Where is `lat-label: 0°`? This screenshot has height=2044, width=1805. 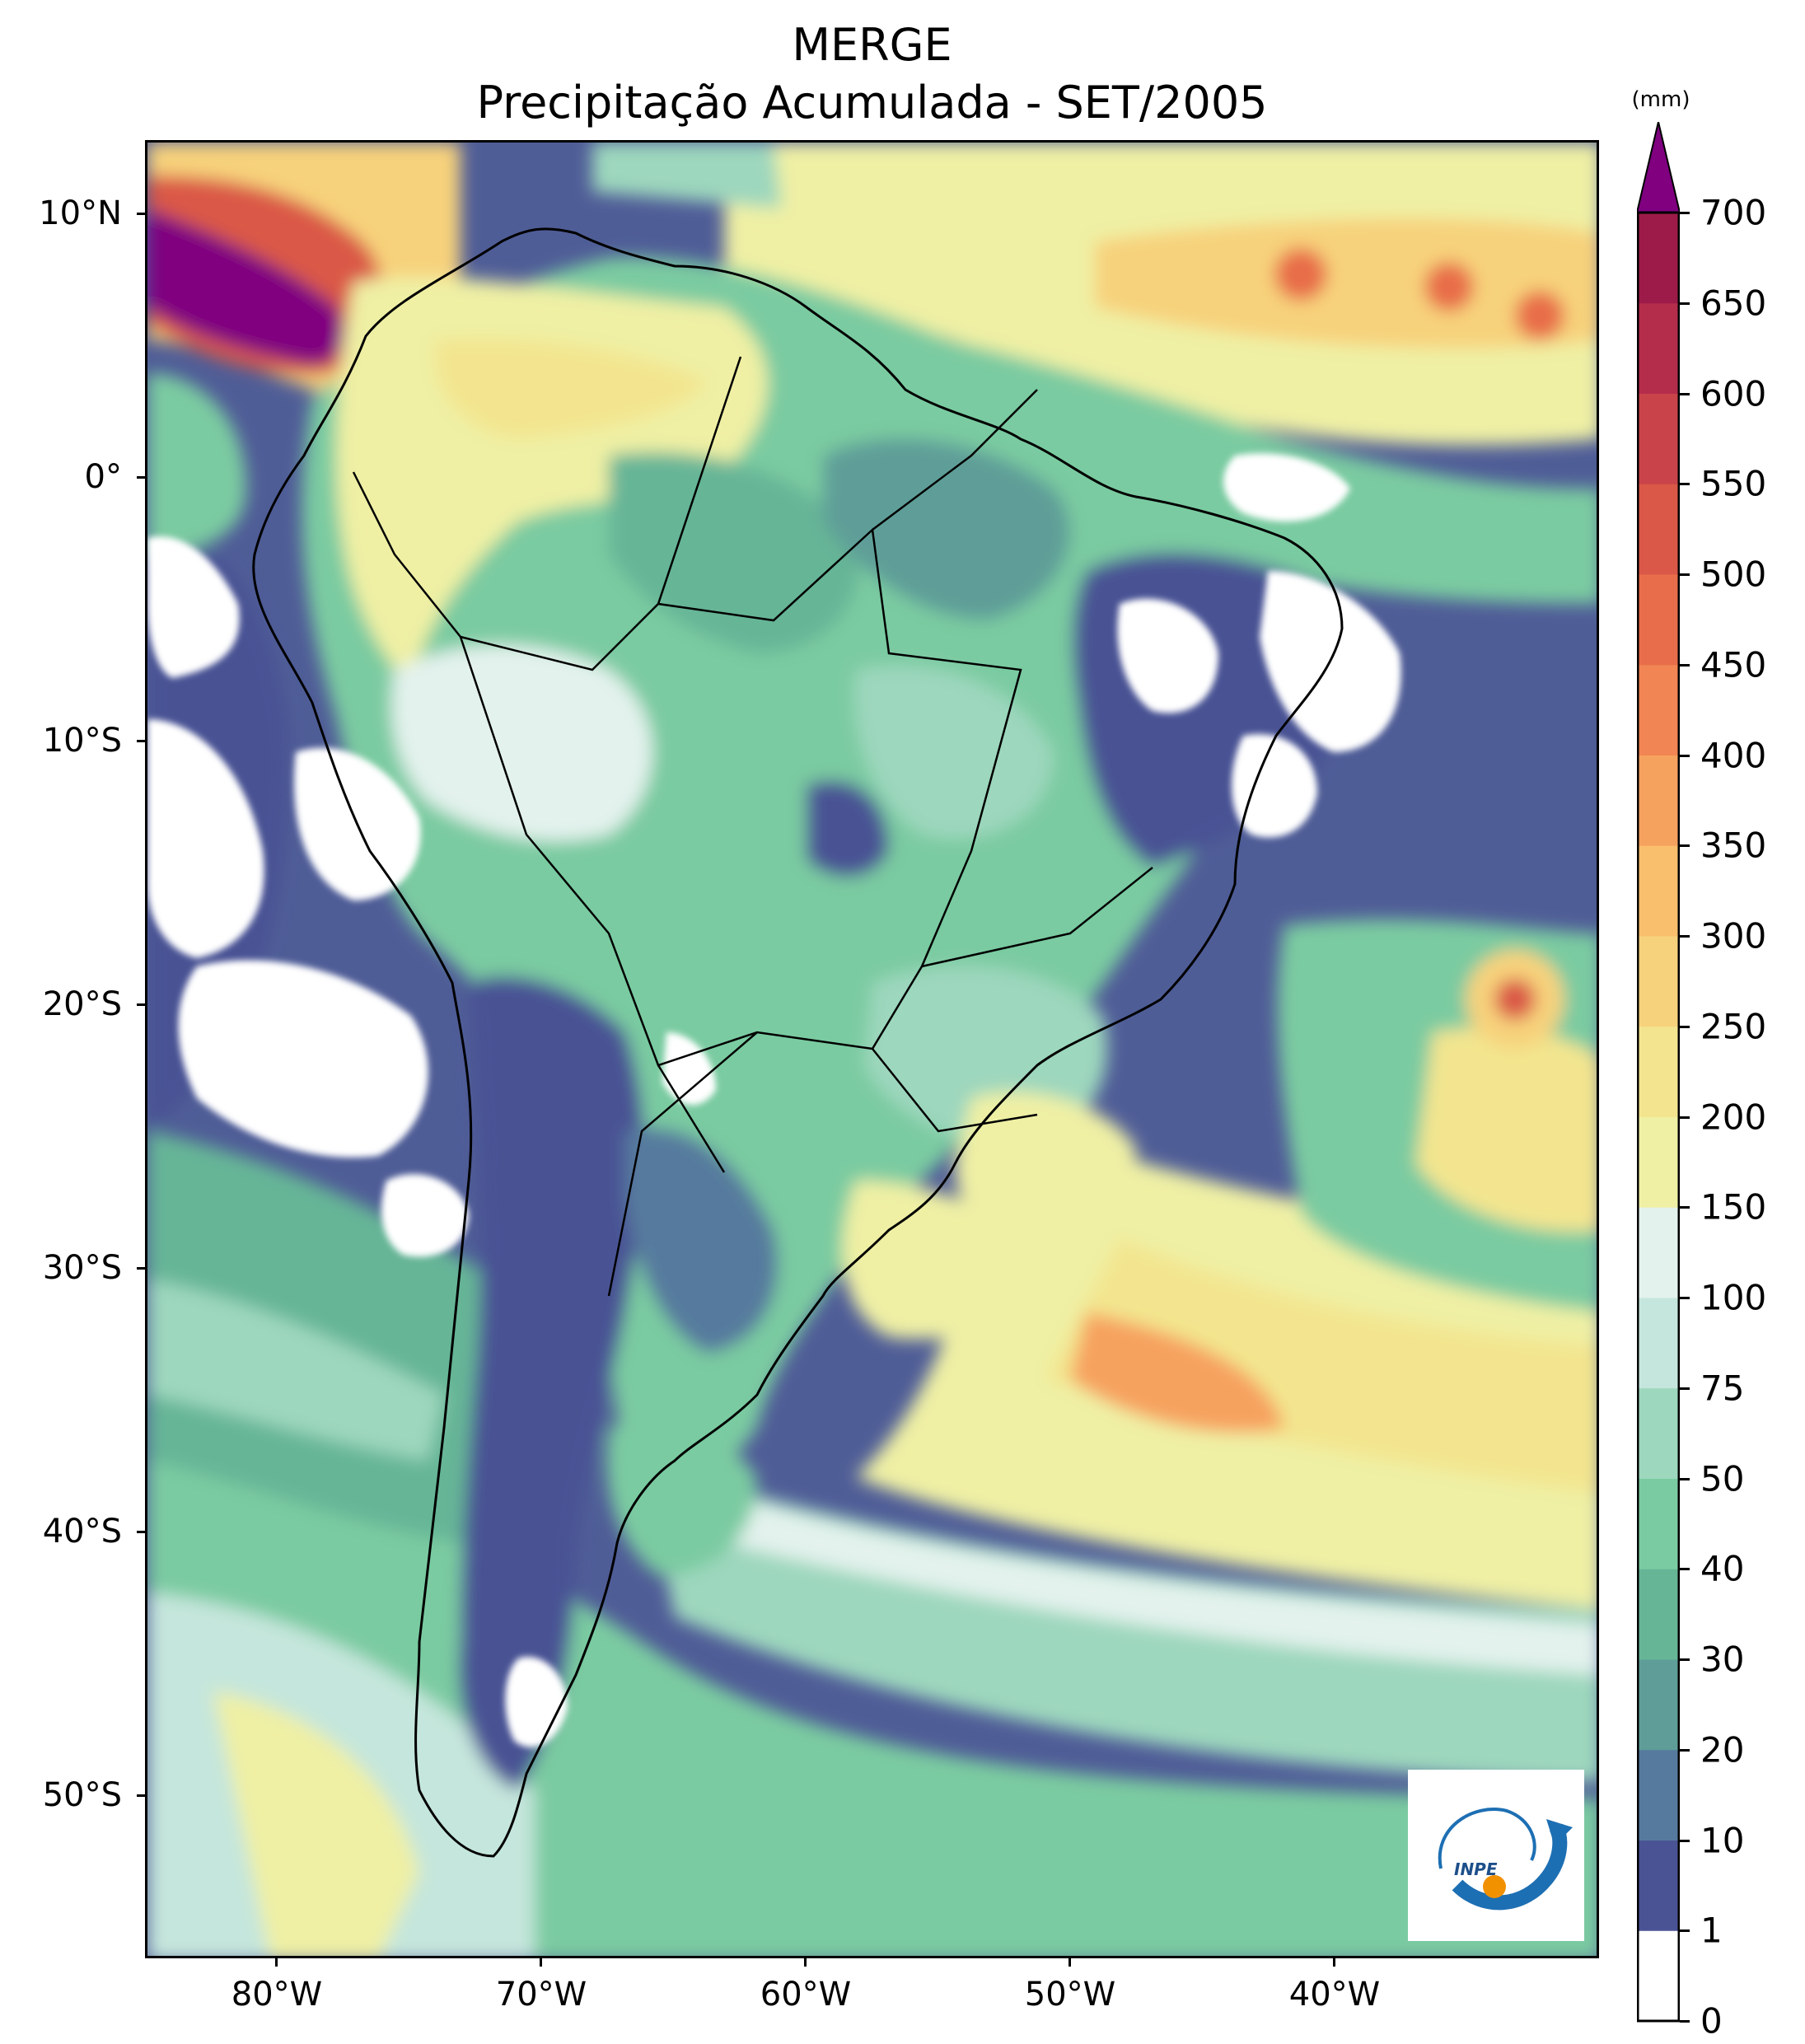 lat-label: 0° is located at coordinates (103, 477).